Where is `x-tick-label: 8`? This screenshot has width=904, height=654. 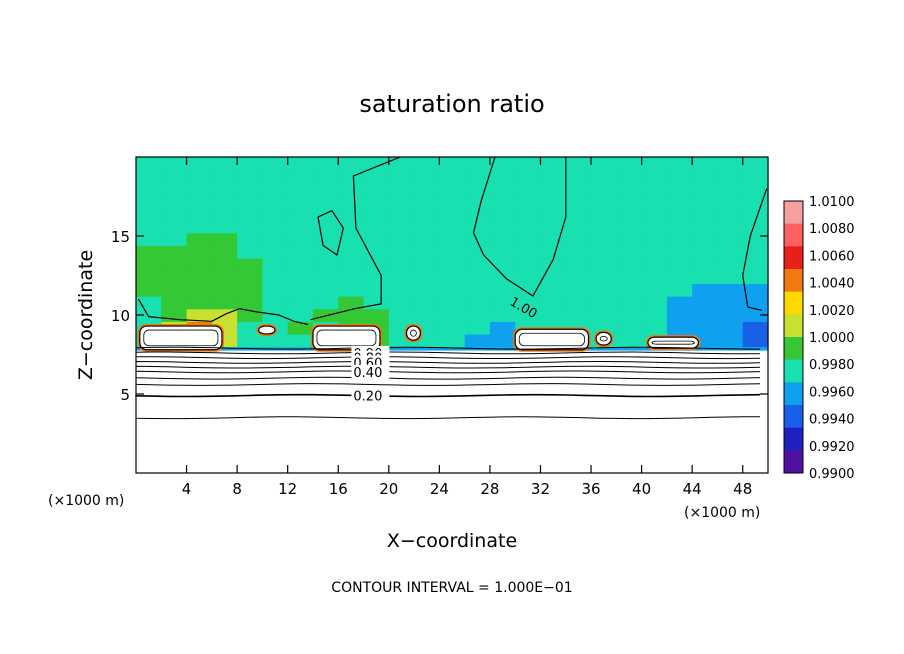 x-tick-label: 8 is located at coordinates (237, 489).